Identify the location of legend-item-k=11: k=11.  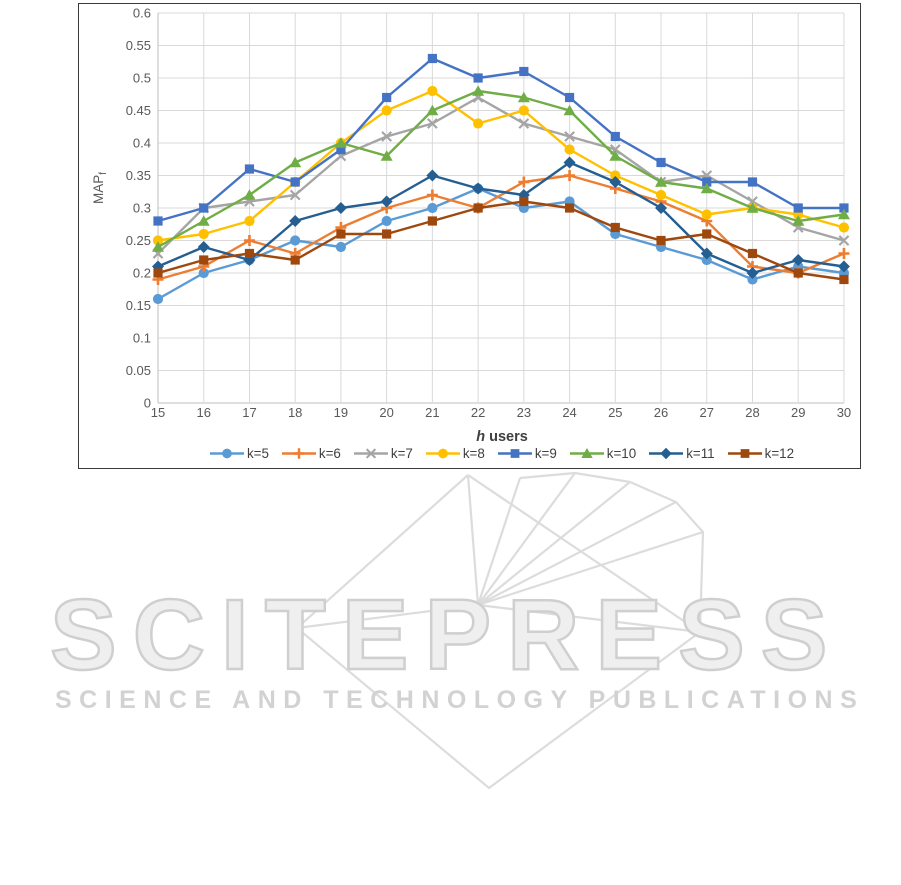
(682, 453).